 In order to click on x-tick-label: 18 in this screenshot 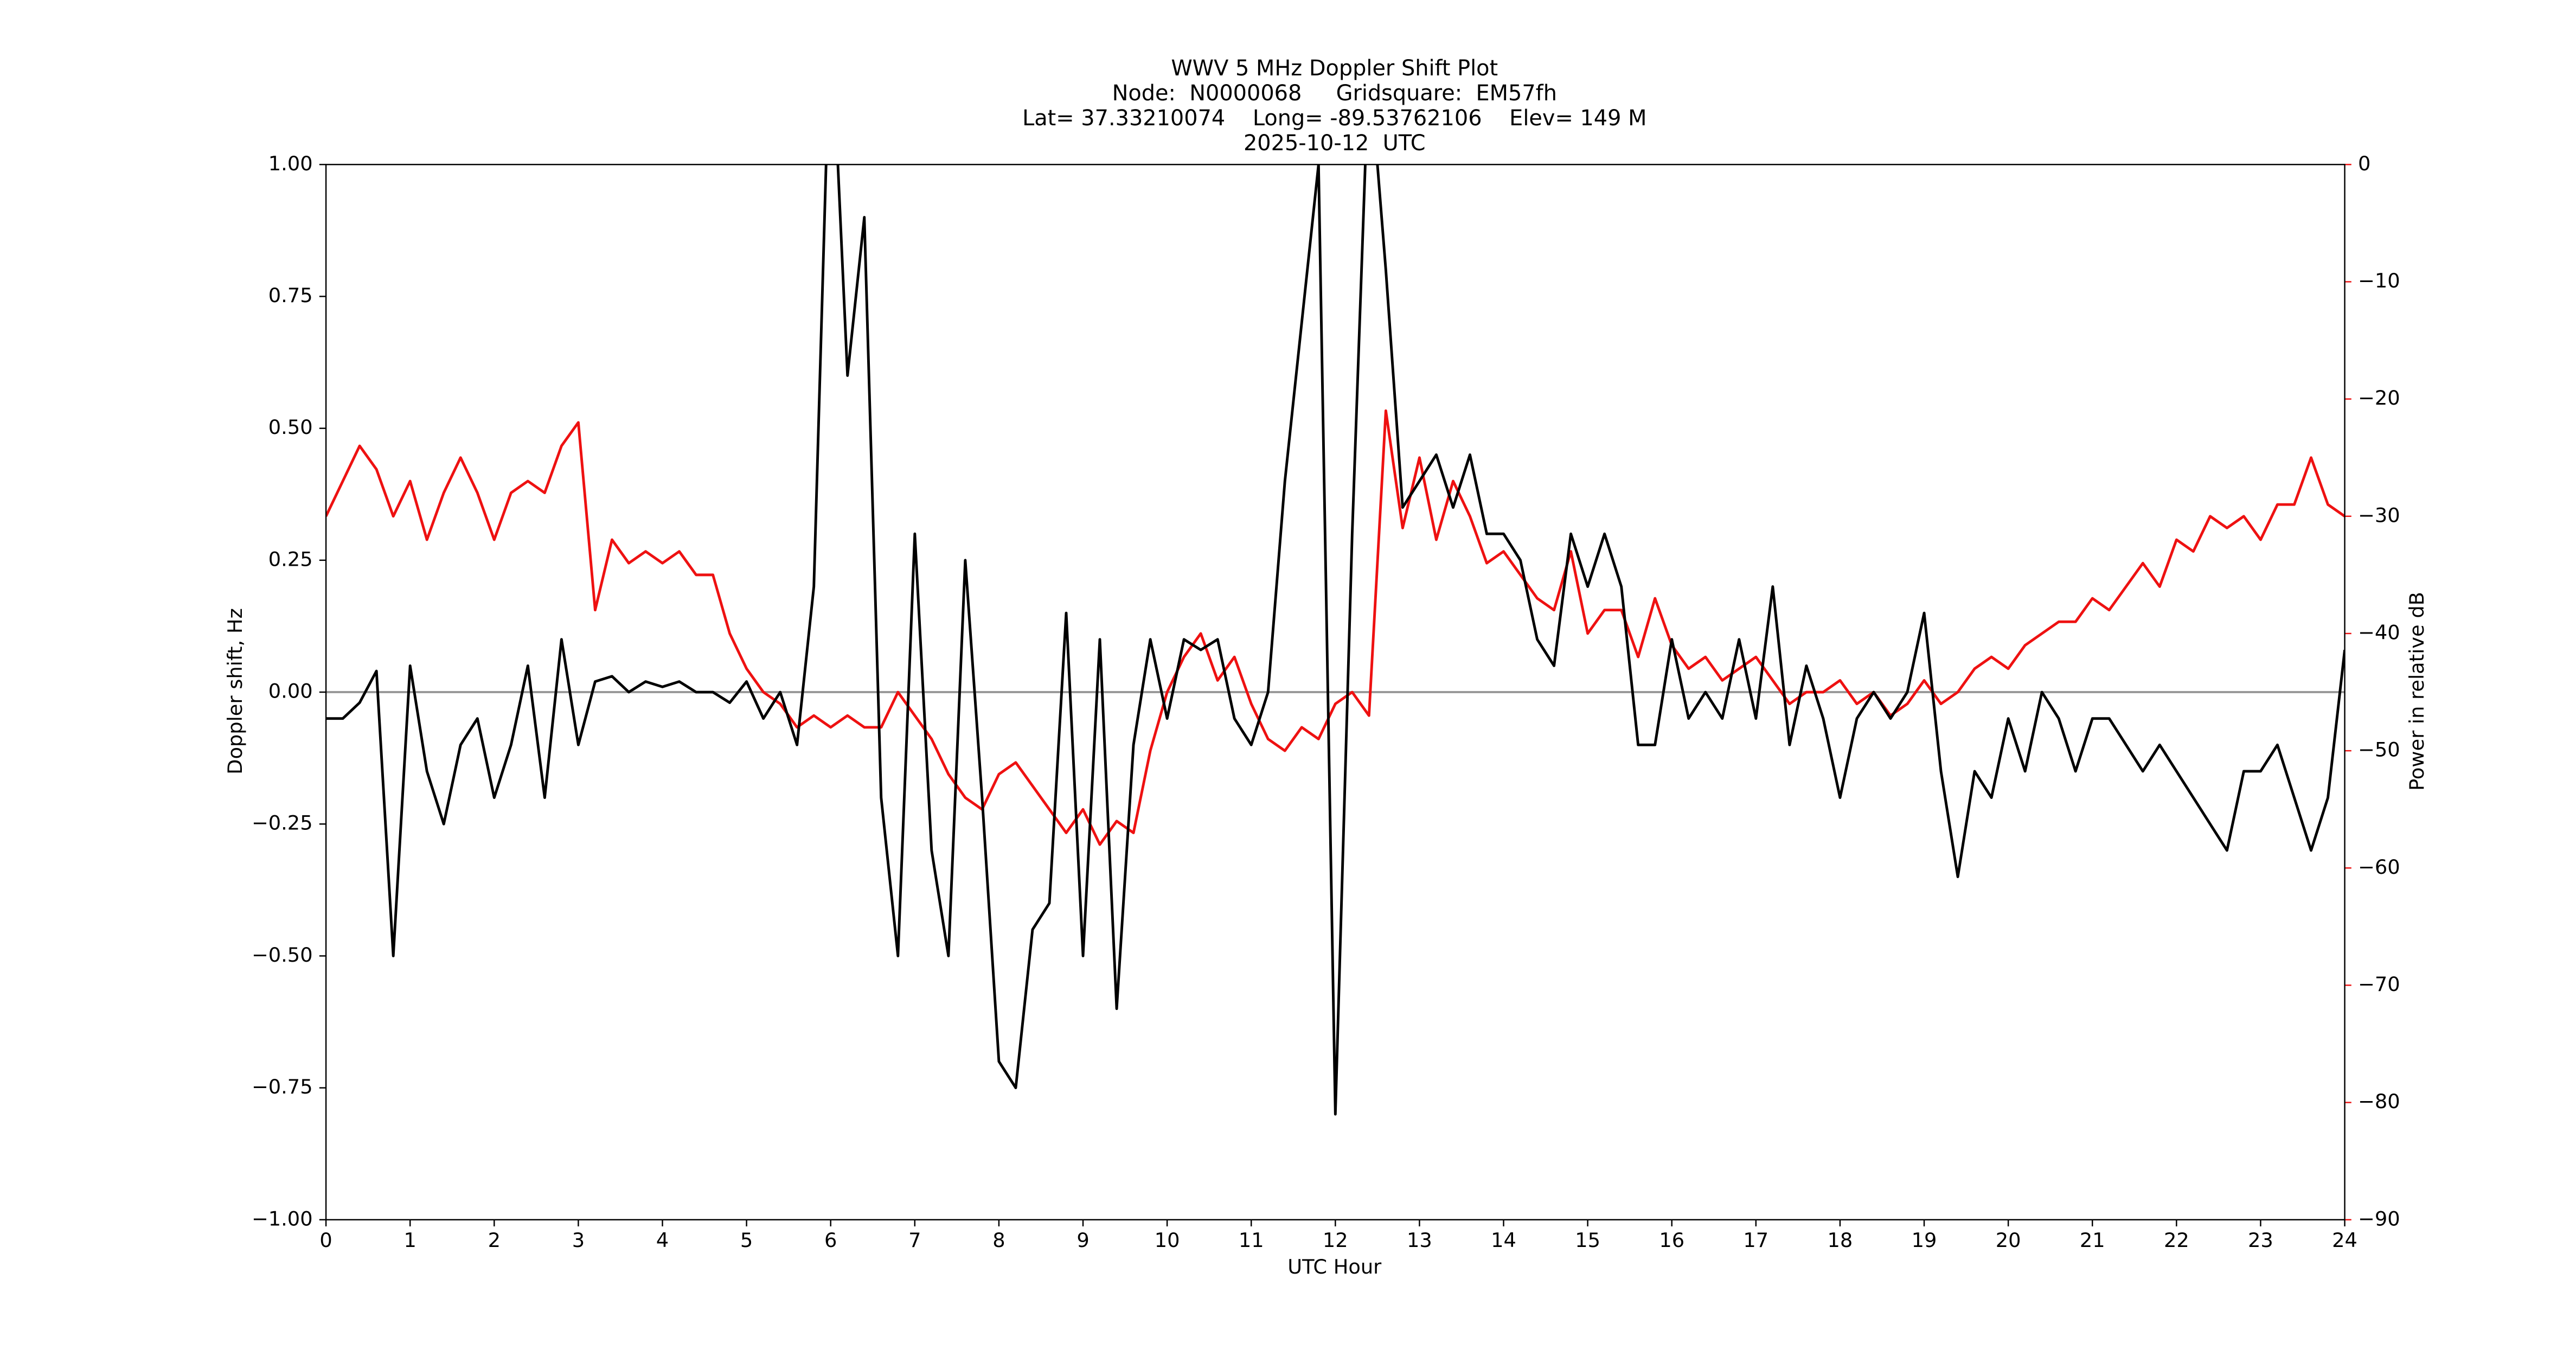, I will do `click(1840, 1240)`.